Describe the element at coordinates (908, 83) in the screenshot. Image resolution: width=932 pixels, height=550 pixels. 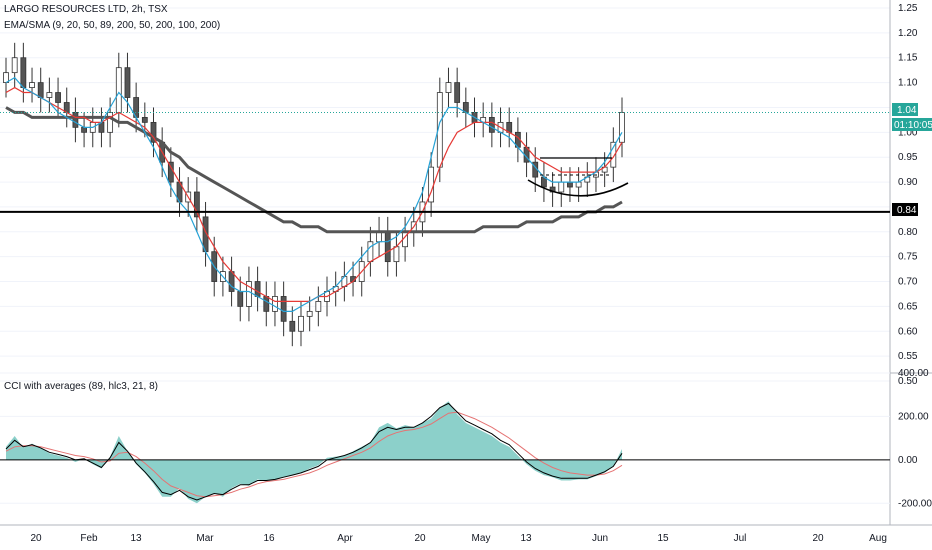
I see `price-tick-label: 1.10` at that location.